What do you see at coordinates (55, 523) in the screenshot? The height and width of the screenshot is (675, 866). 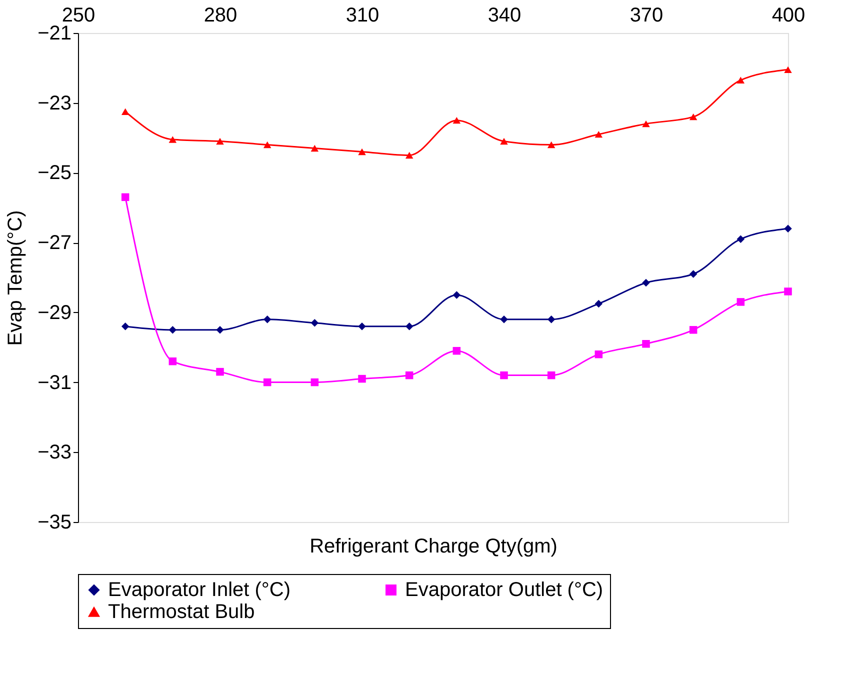 I see `y-tick-label: −35` at bounding box center [55, 523].